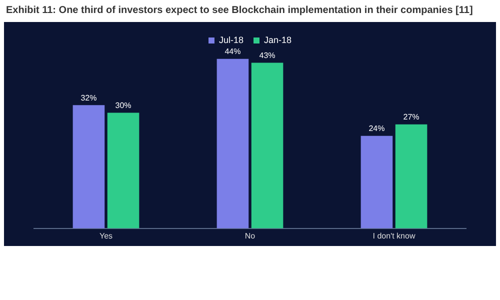  Describe the element at coordinates (106, 235) in the screenshot. I see `x-tick-label: Yes` at that location.